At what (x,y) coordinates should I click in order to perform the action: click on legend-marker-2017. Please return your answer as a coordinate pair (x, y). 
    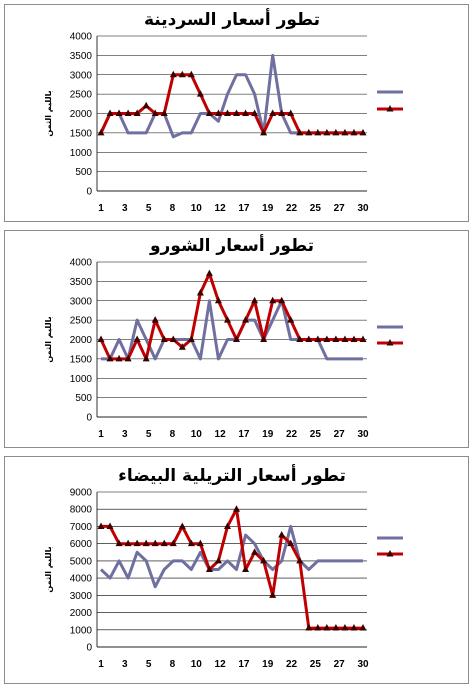
    Looking at the image, I should click on (390, 342).